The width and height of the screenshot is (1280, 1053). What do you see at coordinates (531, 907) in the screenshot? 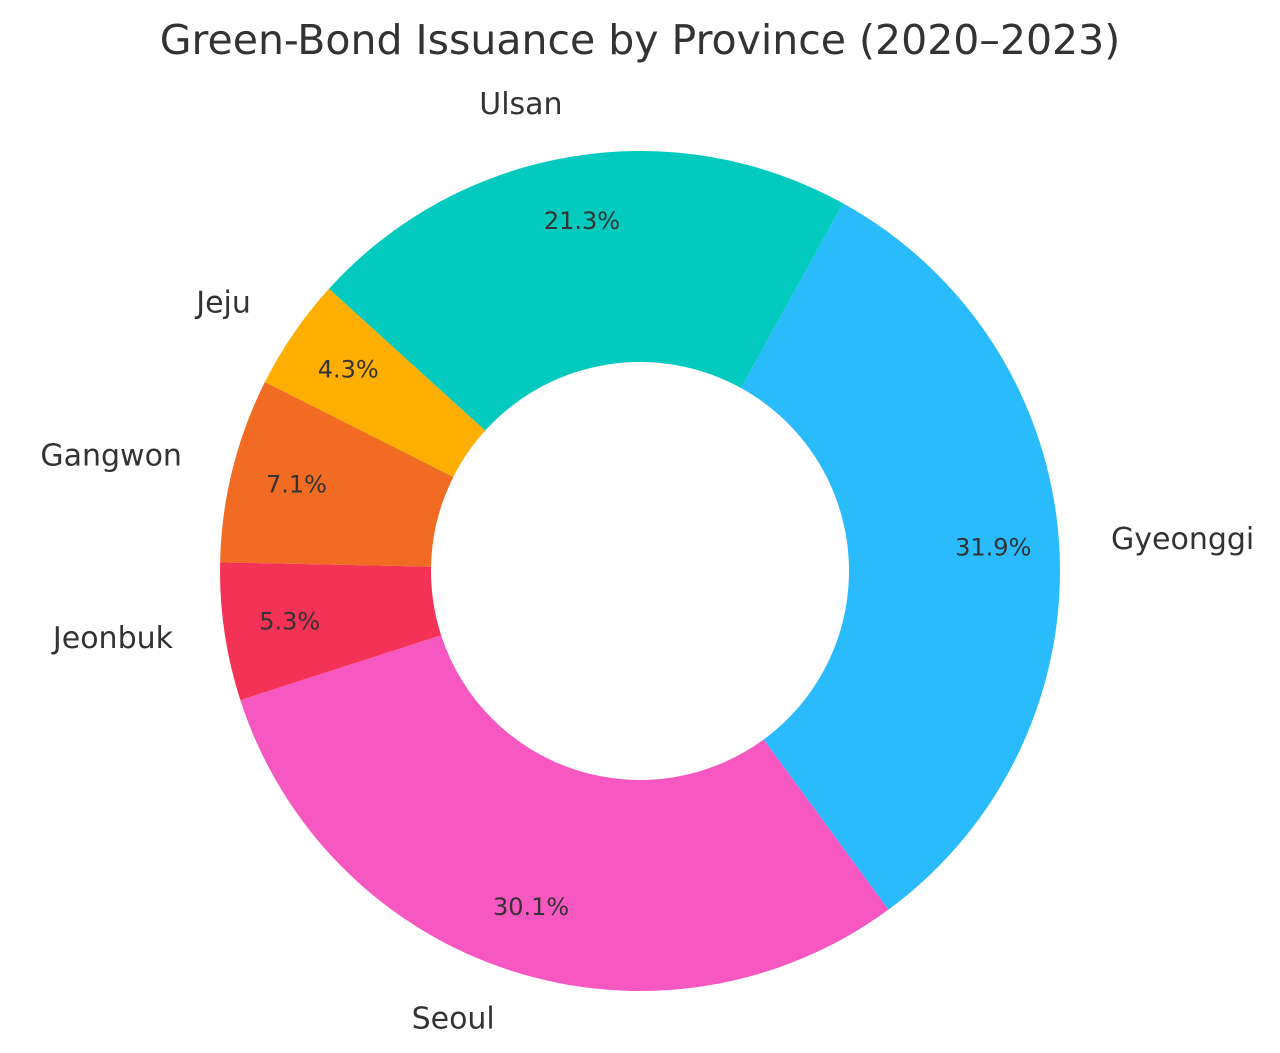
I see `percent-label-seoul: 30.1%` at bounding box center [531, 907].